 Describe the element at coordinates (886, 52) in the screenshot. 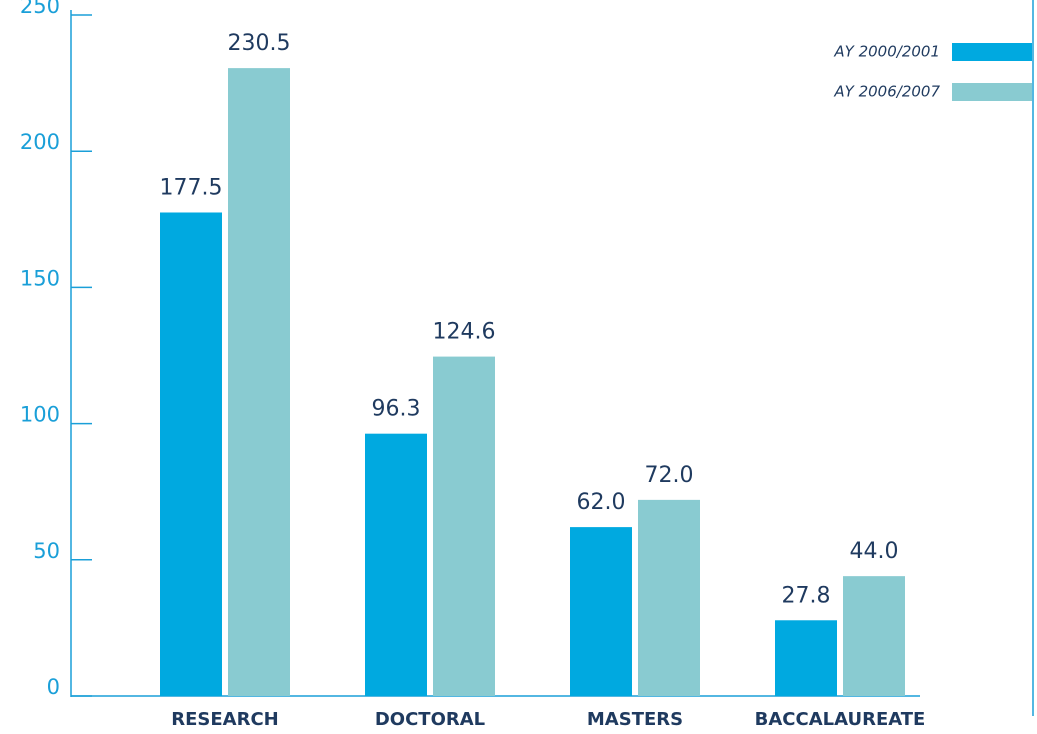

I see `legend-label: AY 2000/2001` at that location.